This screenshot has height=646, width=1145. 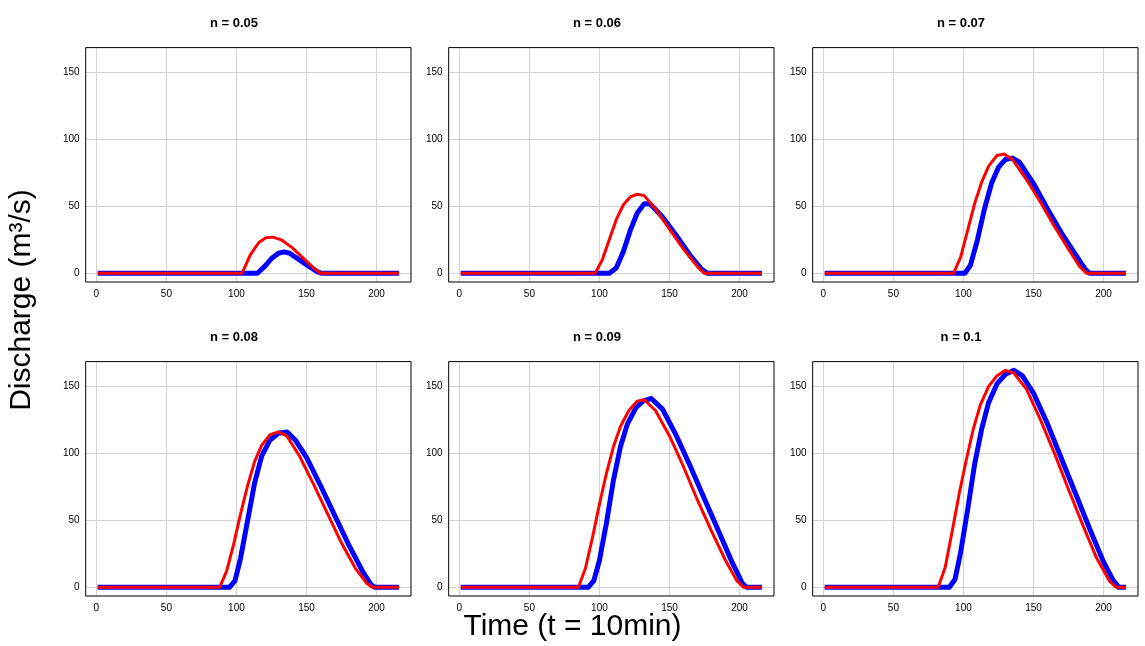 I want to click on chart-title: n = 0.1, so click(x=961, y=337).